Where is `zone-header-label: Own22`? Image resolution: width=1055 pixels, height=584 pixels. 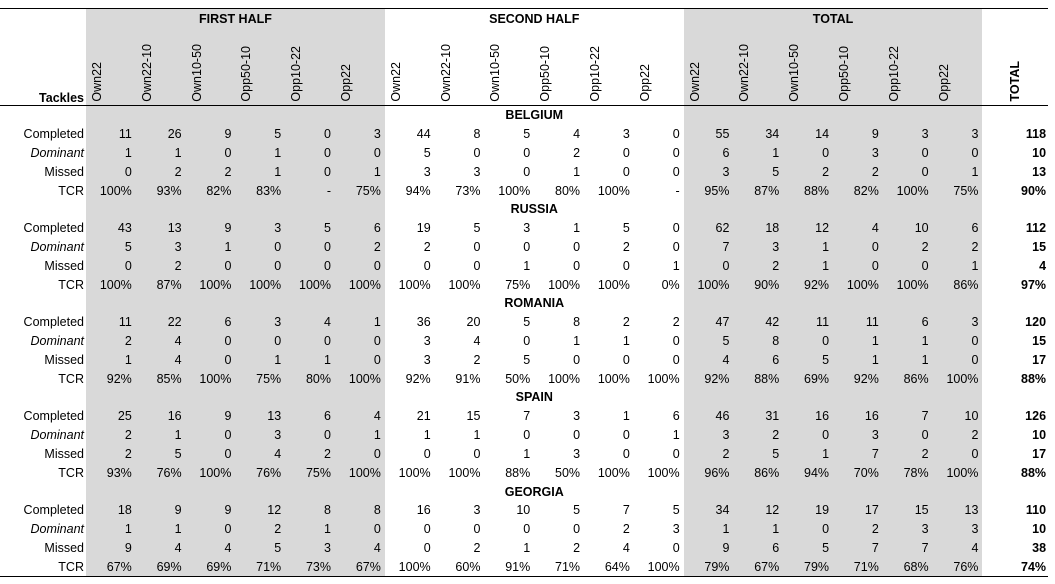 zone-header-label: Own22 is located at coordinates (395, 82).